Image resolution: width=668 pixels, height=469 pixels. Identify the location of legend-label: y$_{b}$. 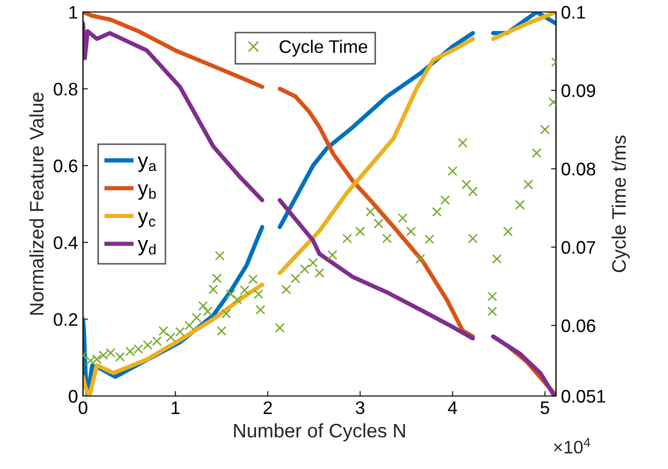
(147, 192).